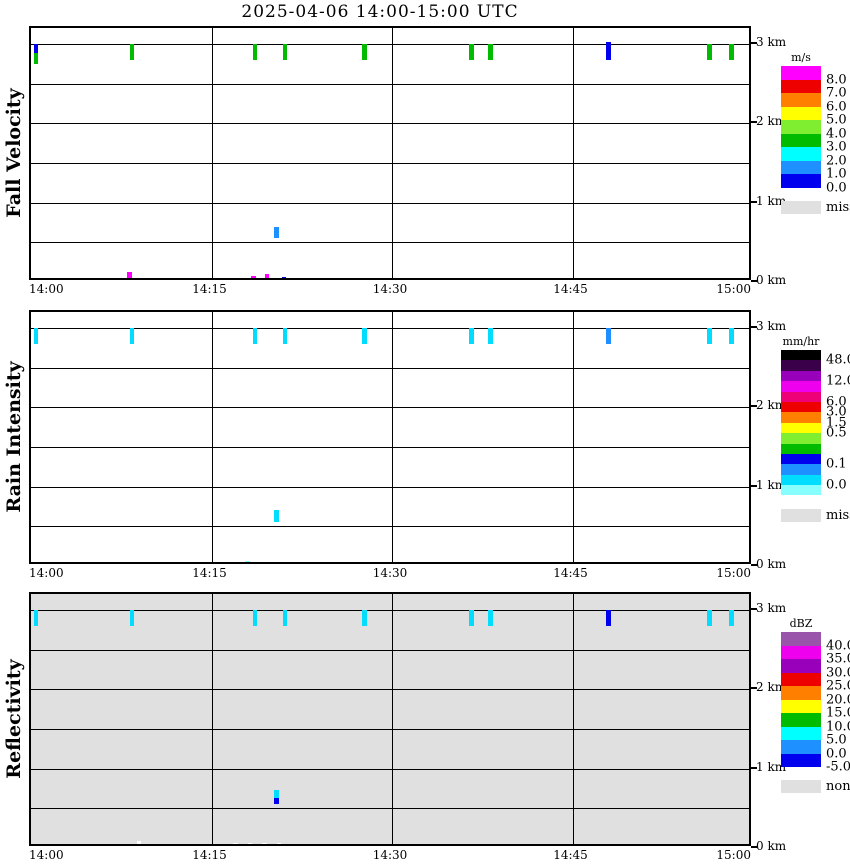 The image size is (850, 868). Describe the element at coordinates (838, 686) in the screenshot. I see `colorbar-tick-label: 25.0` at that location.